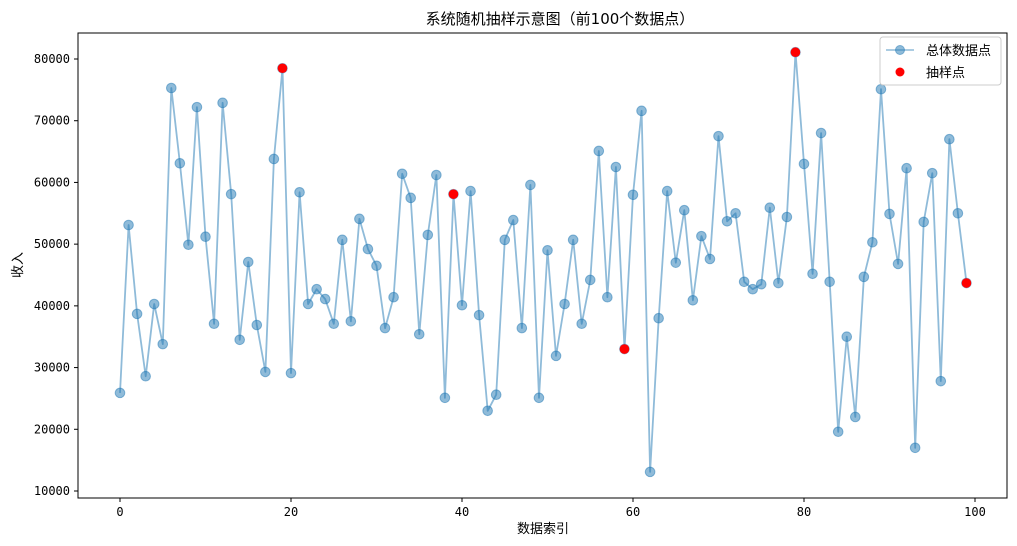 Image resolution: width=1017 pixels, height=546 pixels. What do you see at coordinates (804, 512) in the screenshot?
I see `x-tick-label: 80` at bounding box center [804, 512].